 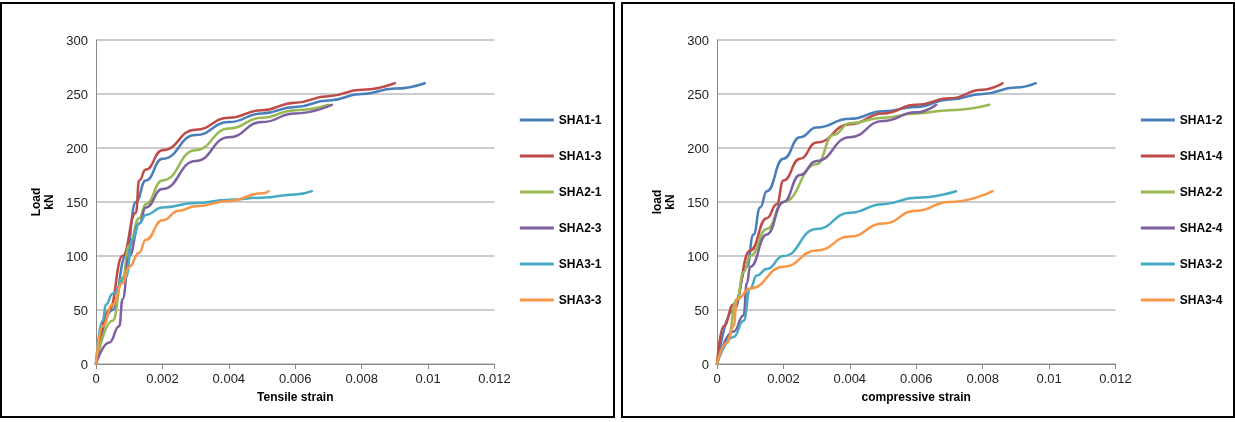 I want to click on legend-label: SHA2-1, so click(x=580, y=192).